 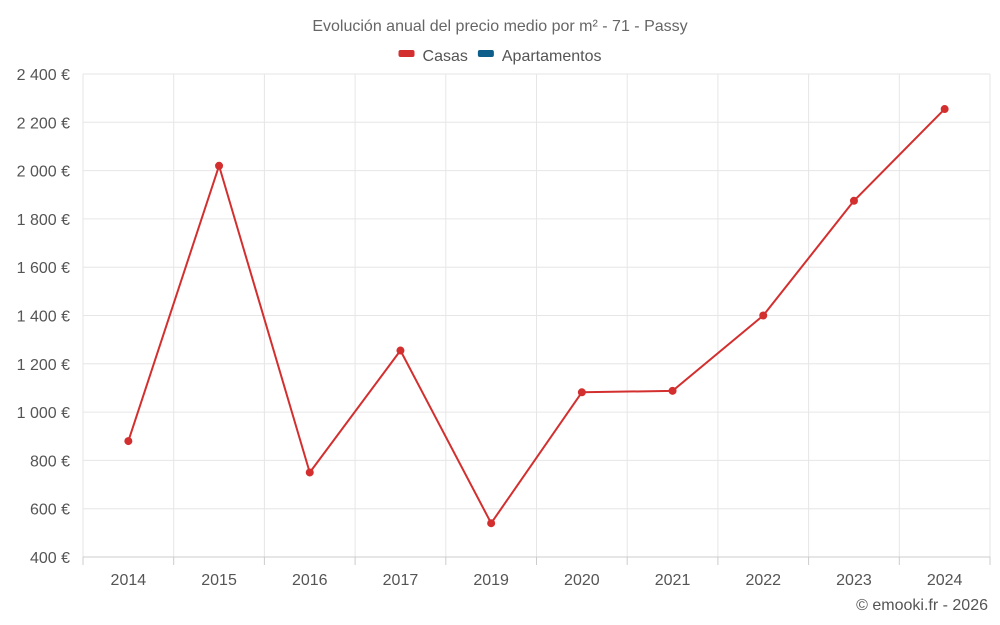 What do you see at coordinates (43, 123) in the screenshot?
I see `y-tick-label: 2 200 €` at bounding box center [43, 123].